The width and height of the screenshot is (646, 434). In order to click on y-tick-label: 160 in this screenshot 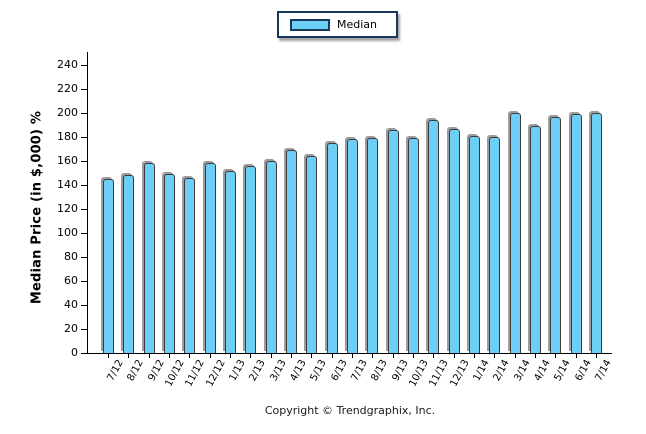, I will do `click(67, 160)`.